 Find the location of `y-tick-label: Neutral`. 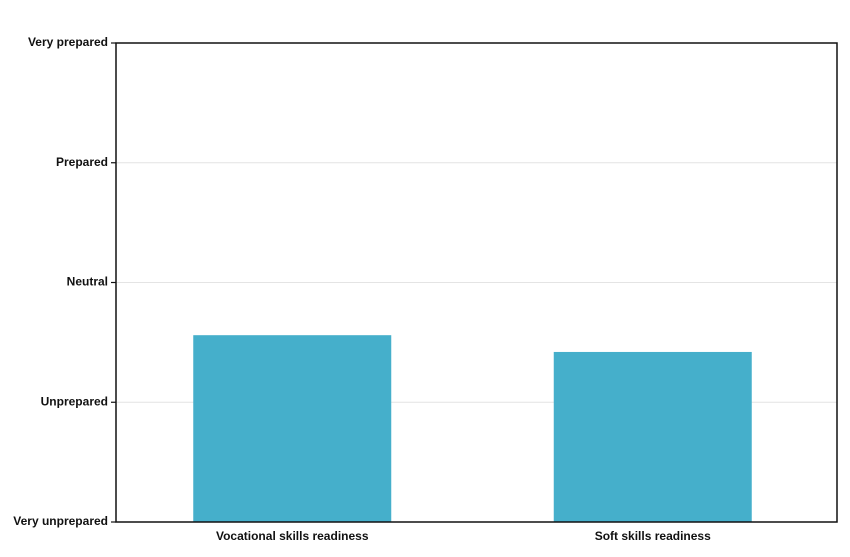

y-tick-label: Neutral is located at coordinates (87, 282).